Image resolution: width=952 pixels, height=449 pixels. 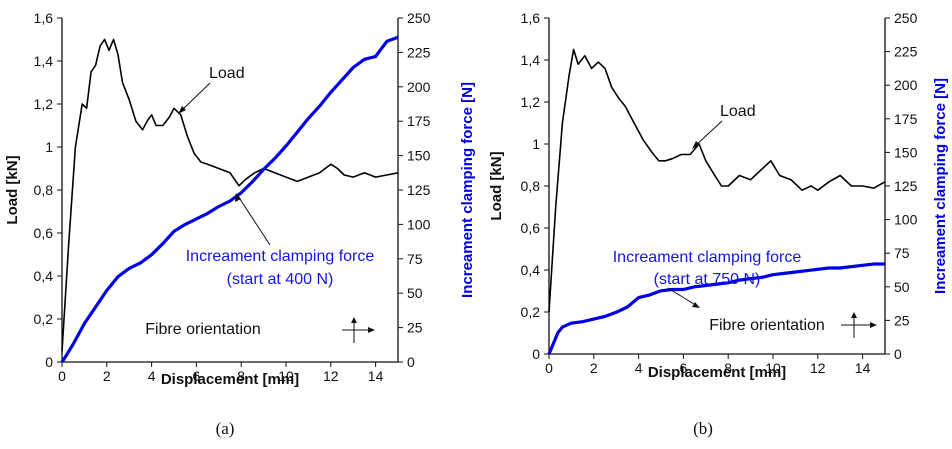 I want to click on plot-b-fibre-orientation-icon, so click(x=859, y=325).